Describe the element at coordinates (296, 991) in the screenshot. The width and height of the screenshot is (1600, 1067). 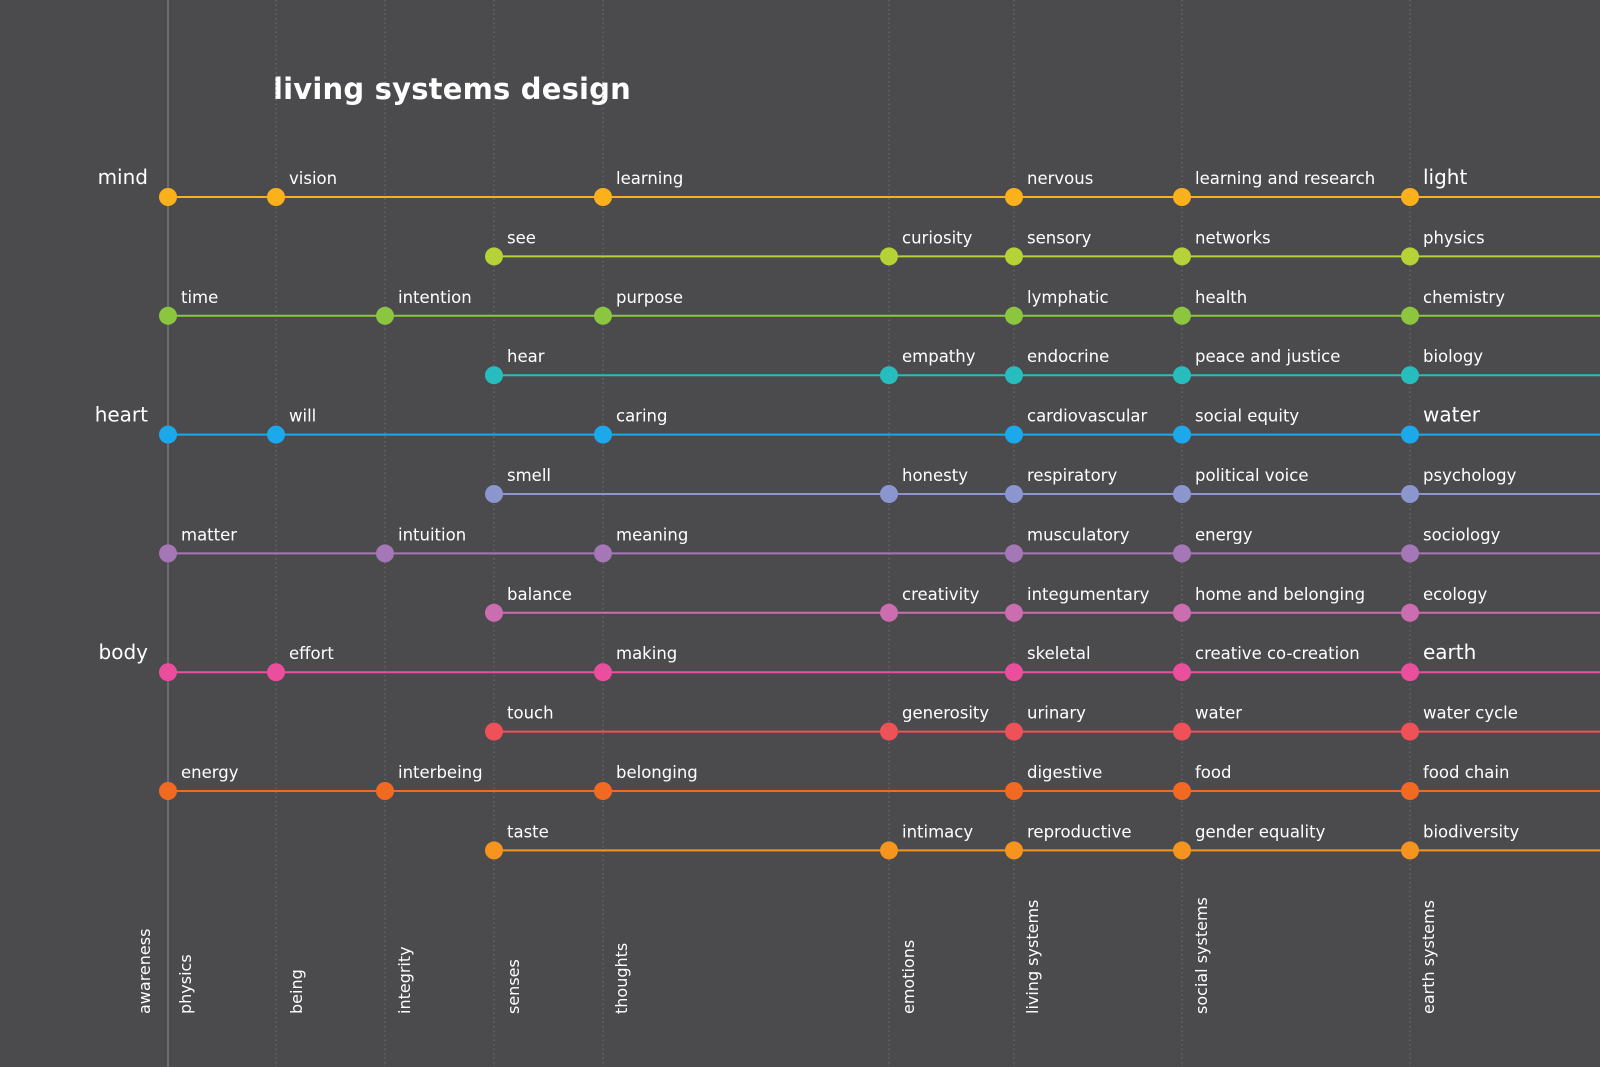
I see `column-label-being: being` at that location.